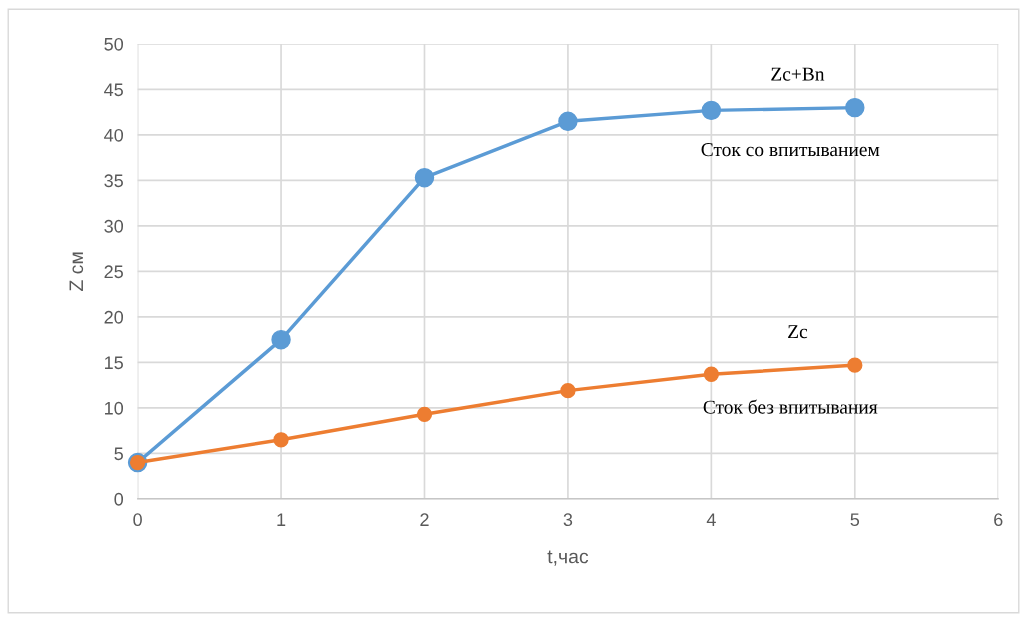  What do you see at coordinates (114, 317) in the screenshot?
I see `y-tick-label: 20` at bounding box center [114, 317].